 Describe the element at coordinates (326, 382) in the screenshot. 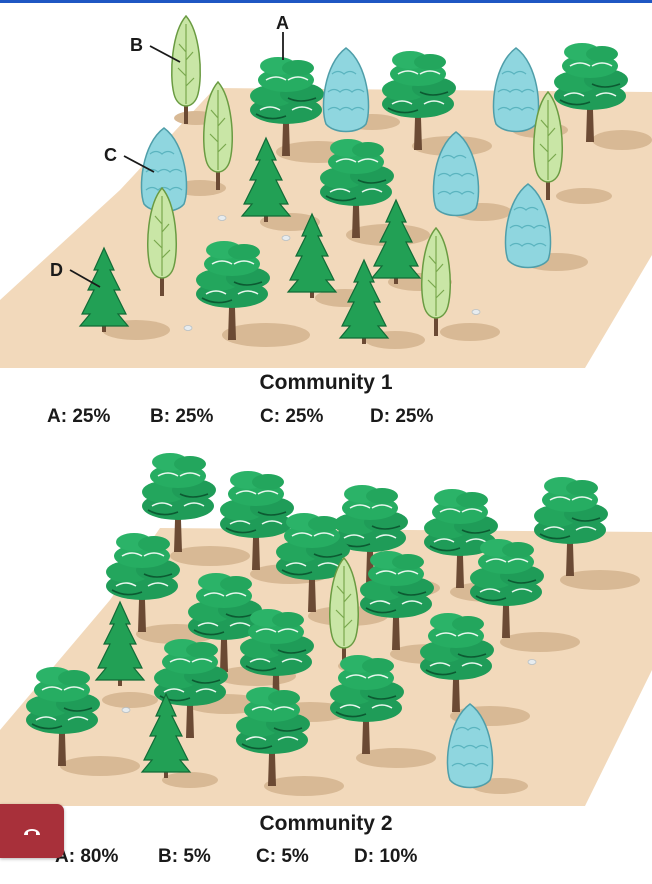

I see `community-1-title: Community 1` at that location.